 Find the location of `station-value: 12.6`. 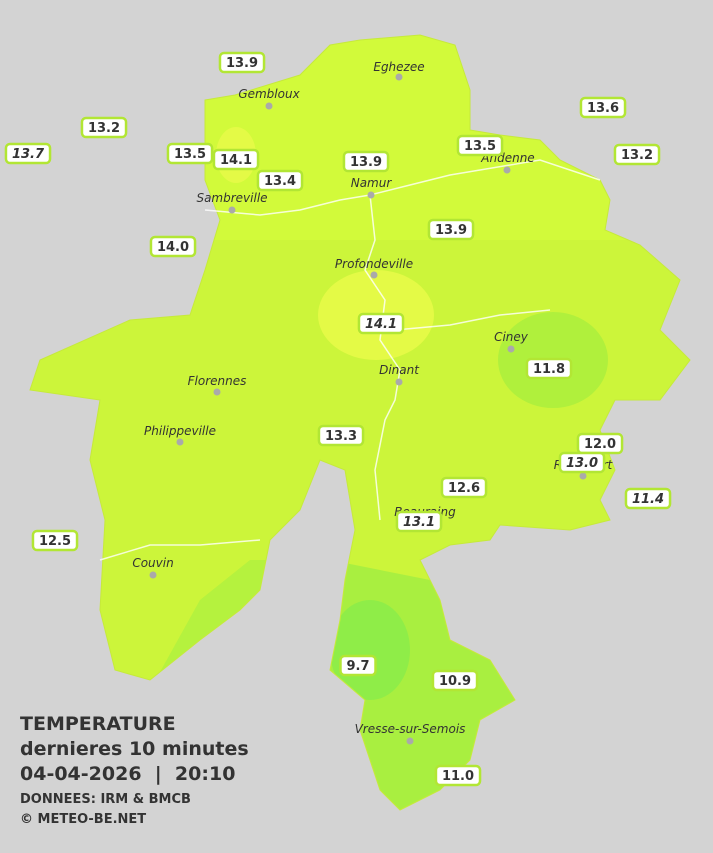

station-value: 12.6 is located at coordinates (464, 488).